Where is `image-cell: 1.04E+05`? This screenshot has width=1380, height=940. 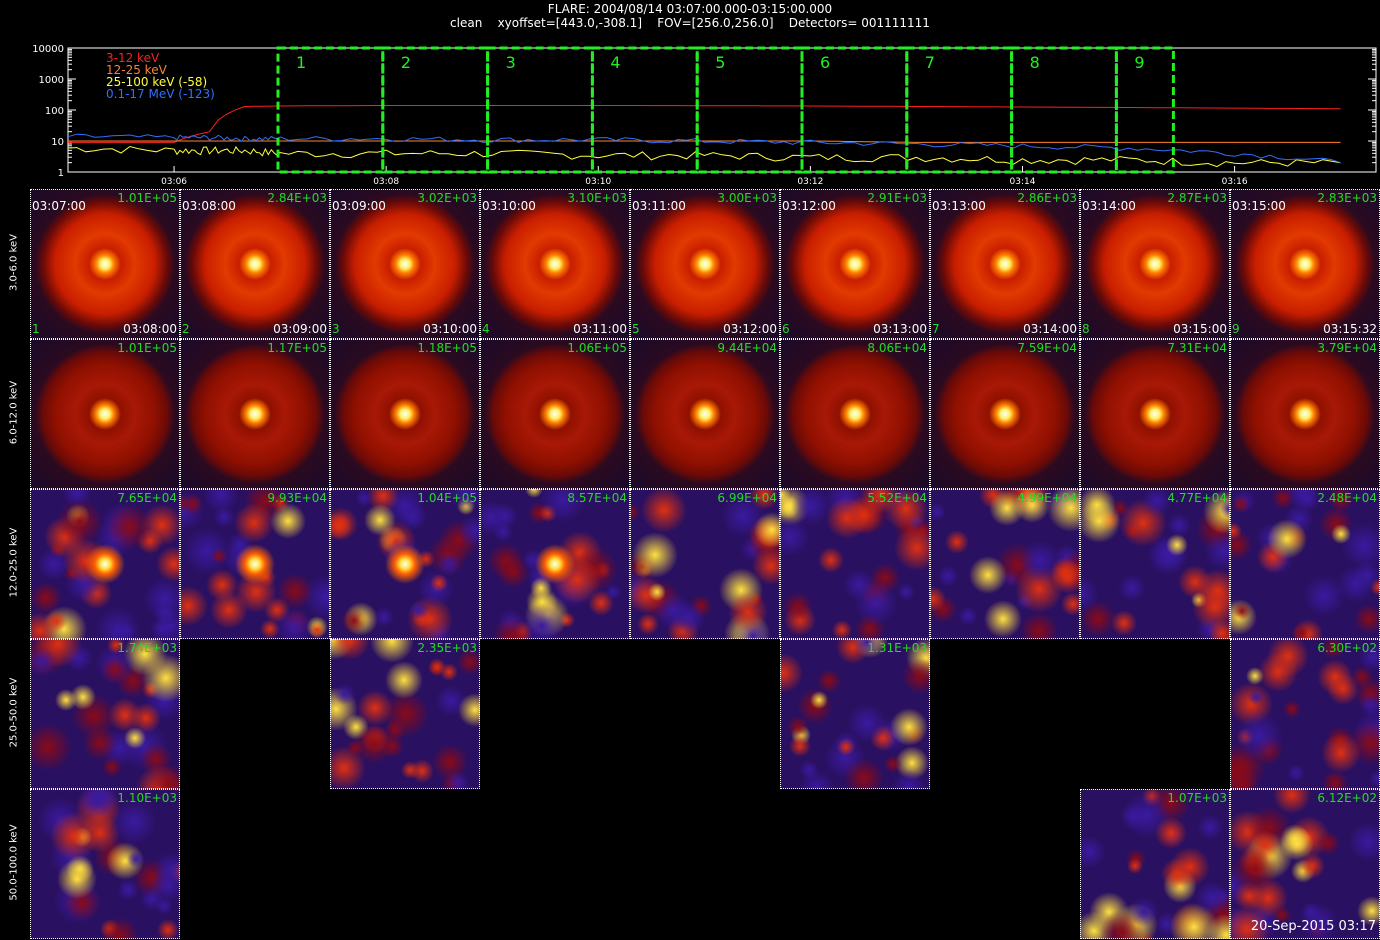 image-cell: 1.04E+05 is located at coordinates (405, 564).